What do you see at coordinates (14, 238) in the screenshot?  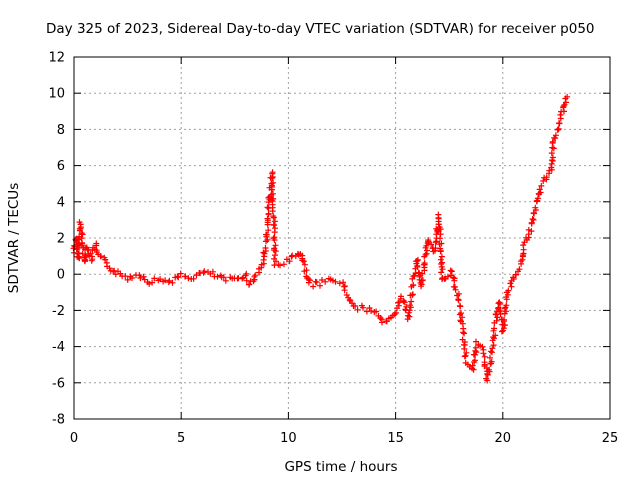 I see `y-axis-label: SDTVAR / TECUs` at bounding box center [14, 238].